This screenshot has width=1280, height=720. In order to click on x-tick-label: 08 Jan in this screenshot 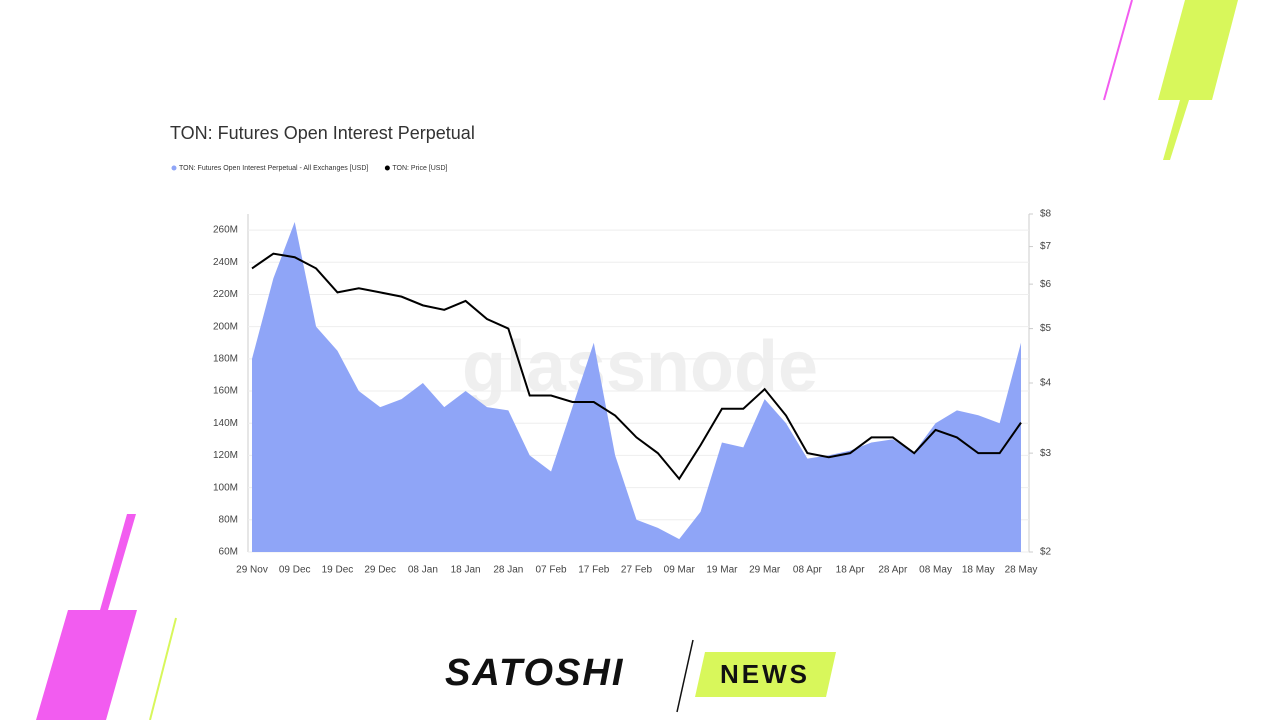, I will do `click(423, 570)`.